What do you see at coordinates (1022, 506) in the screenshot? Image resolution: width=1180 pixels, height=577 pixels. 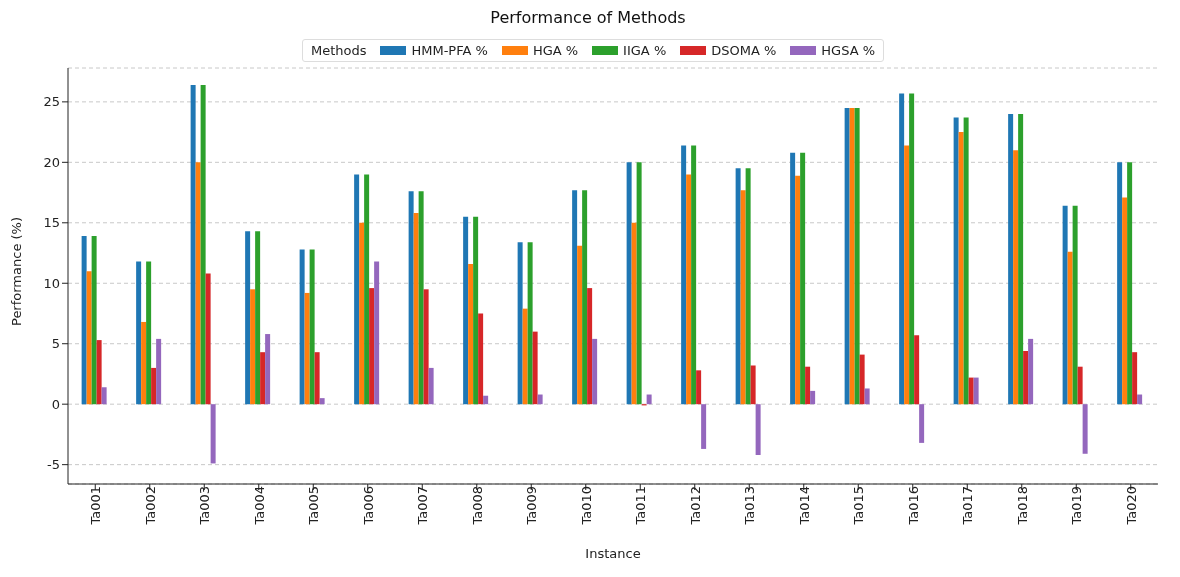 I see `x-tick-label: Ta018` at bounding box center [1022, 506].